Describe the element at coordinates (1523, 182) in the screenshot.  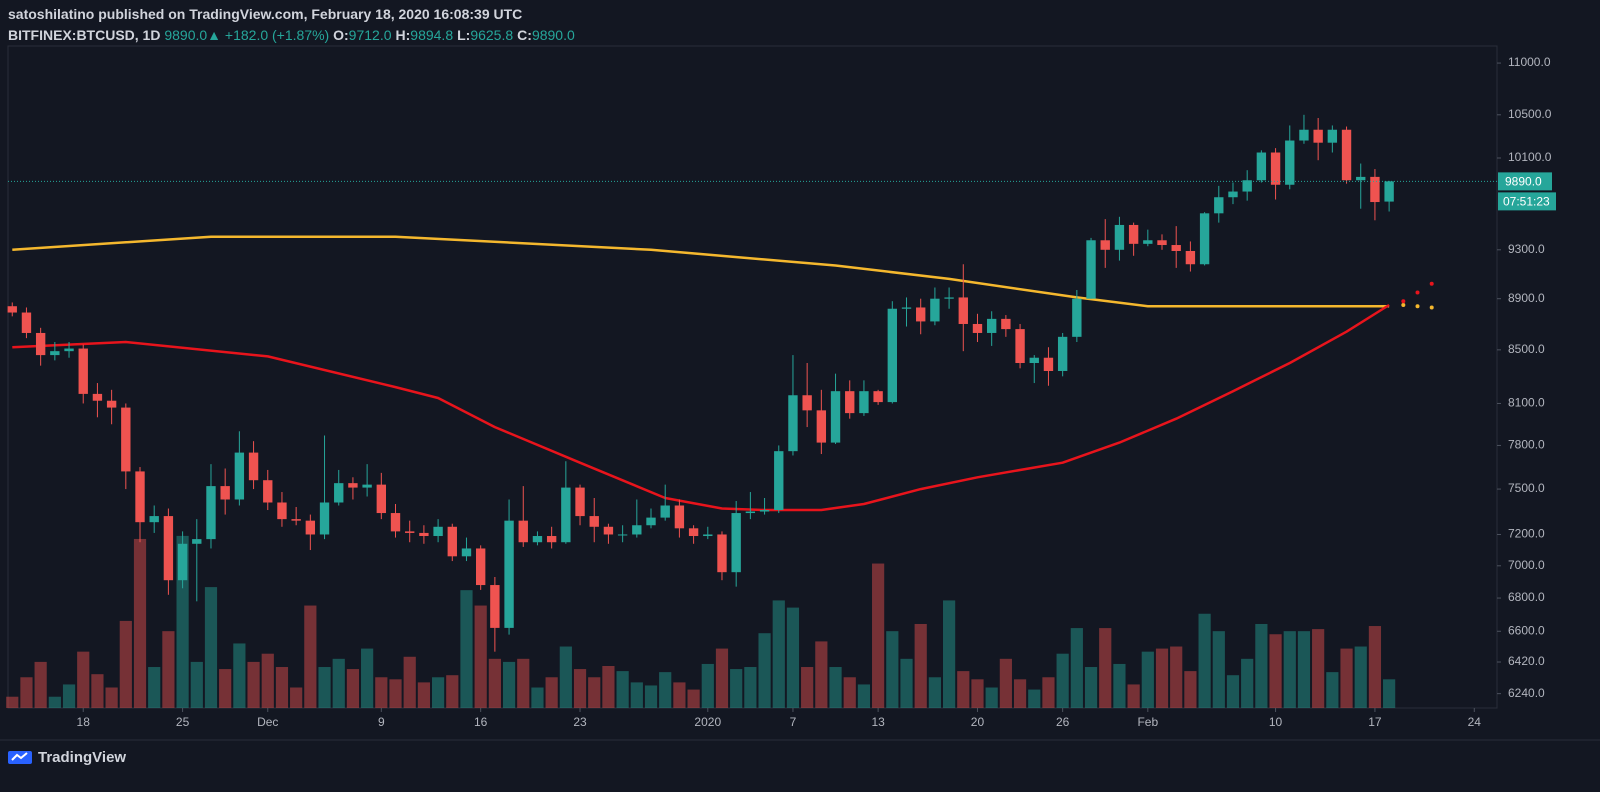
I see `last-price-label: 9890.0` at that location.